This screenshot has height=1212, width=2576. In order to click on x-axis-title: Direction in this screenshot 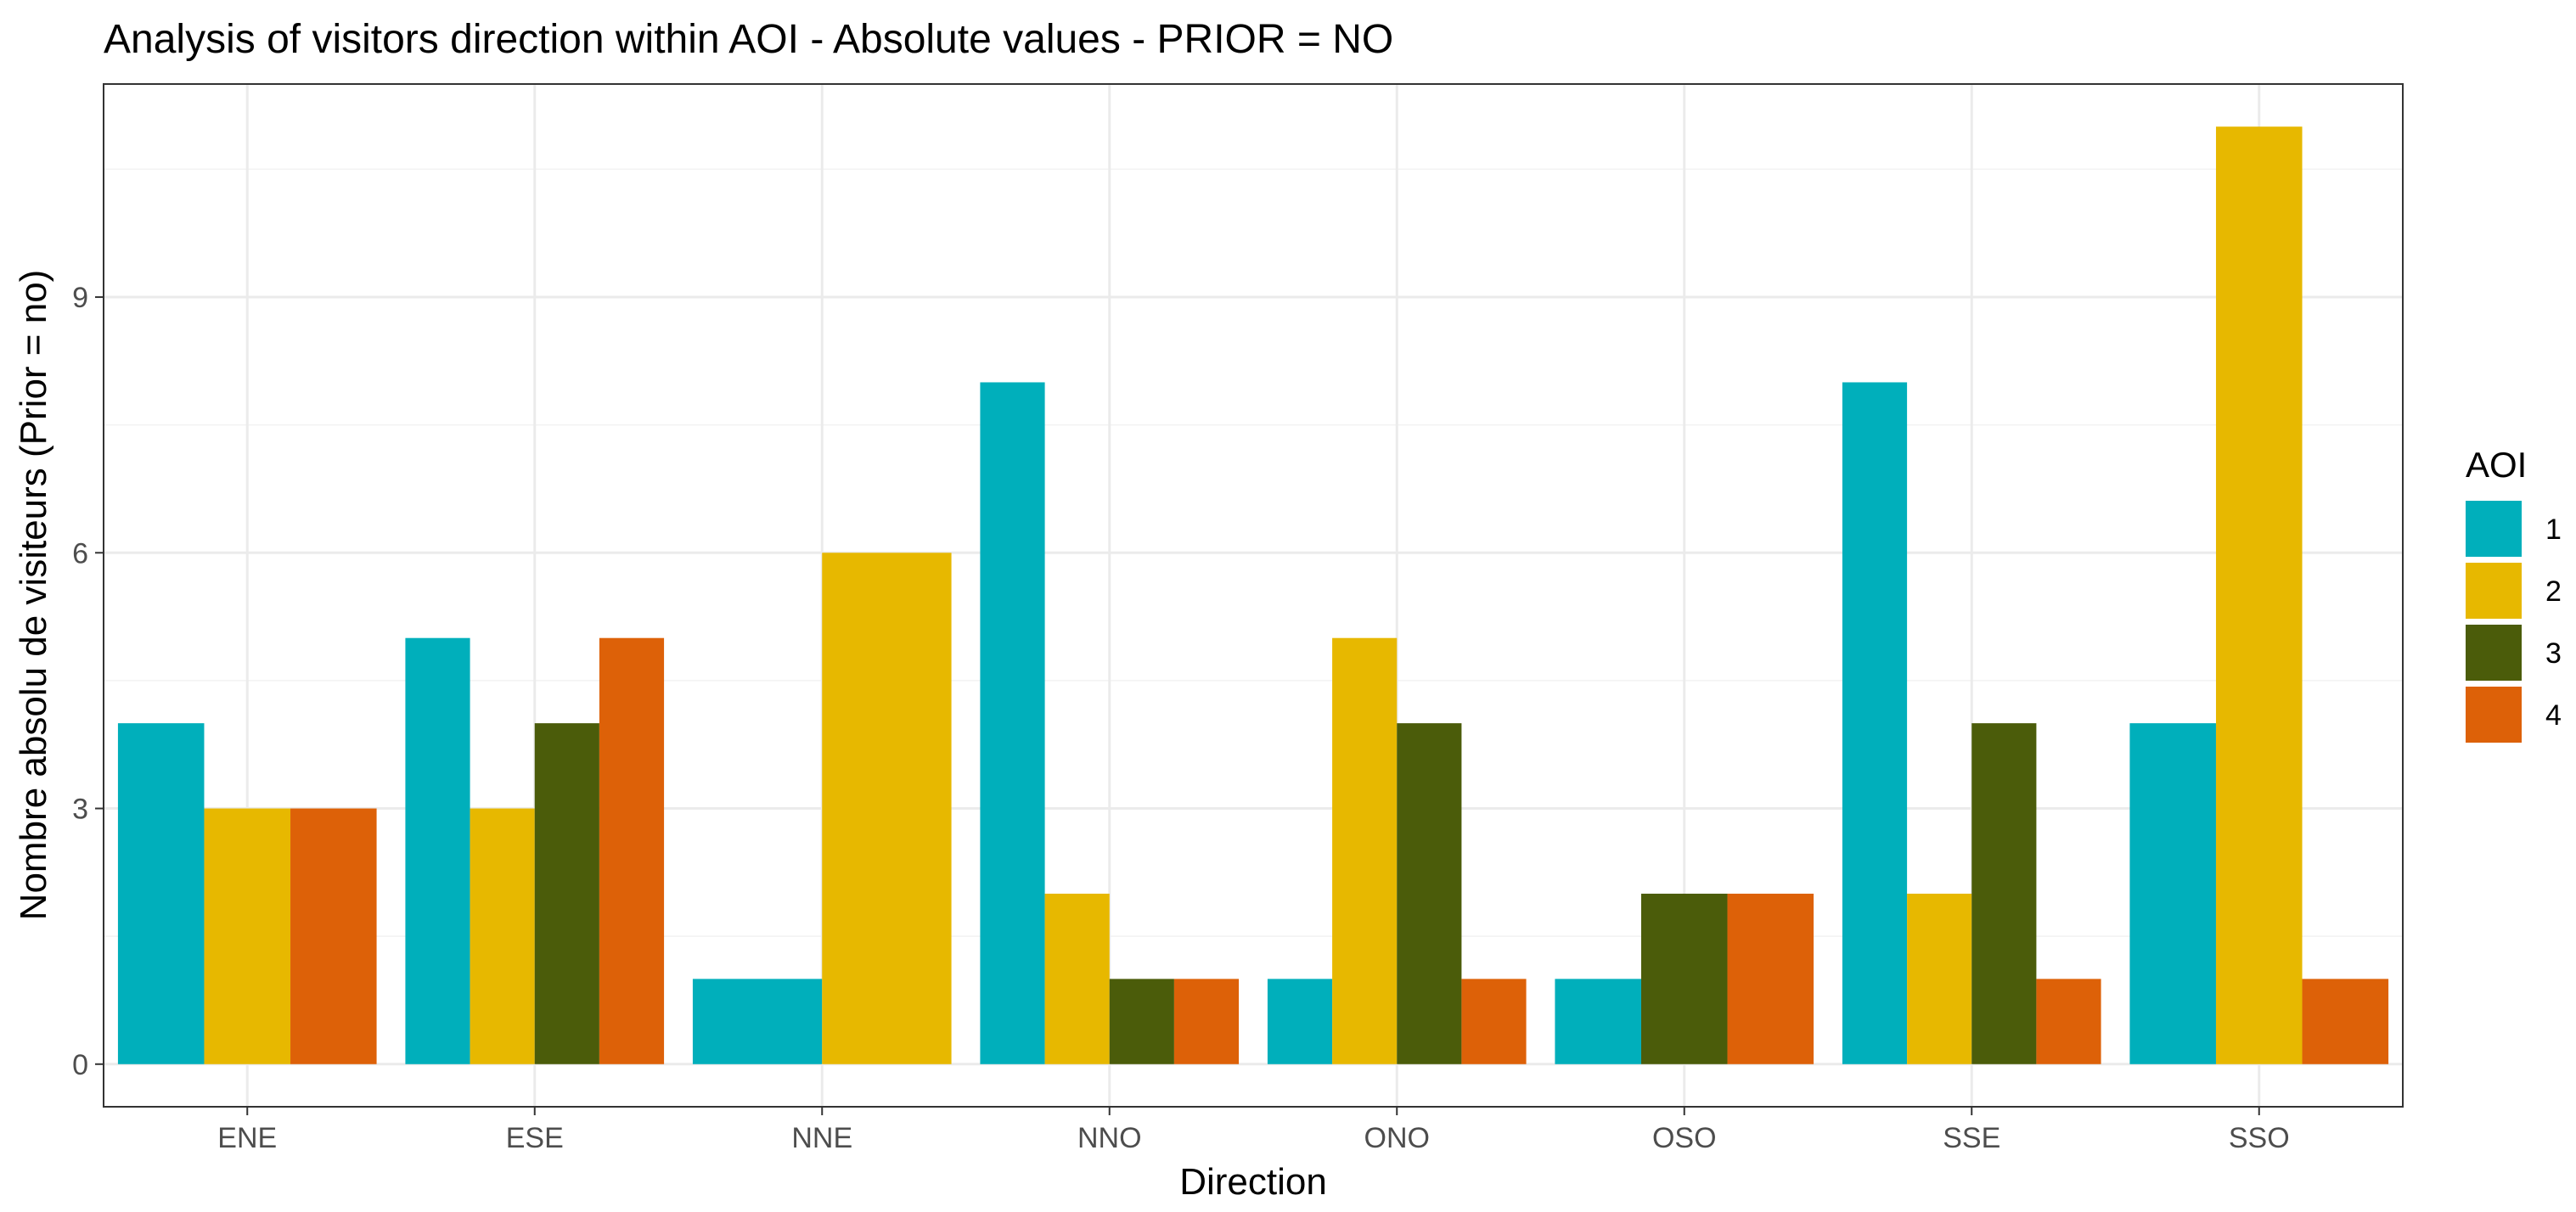, I will do `click(1253, 1182)`.